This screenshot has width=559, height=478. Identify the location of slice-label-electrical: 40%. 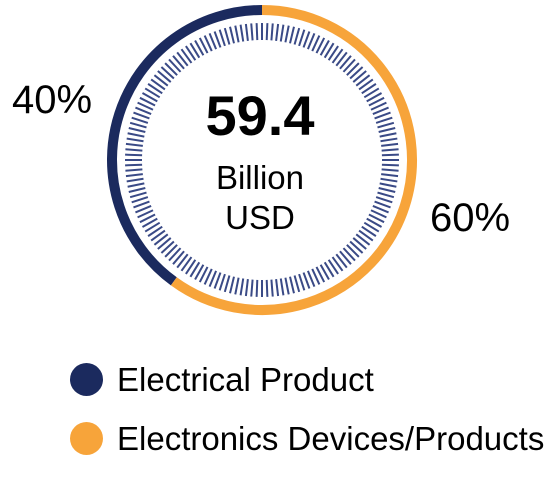
(52, 100).